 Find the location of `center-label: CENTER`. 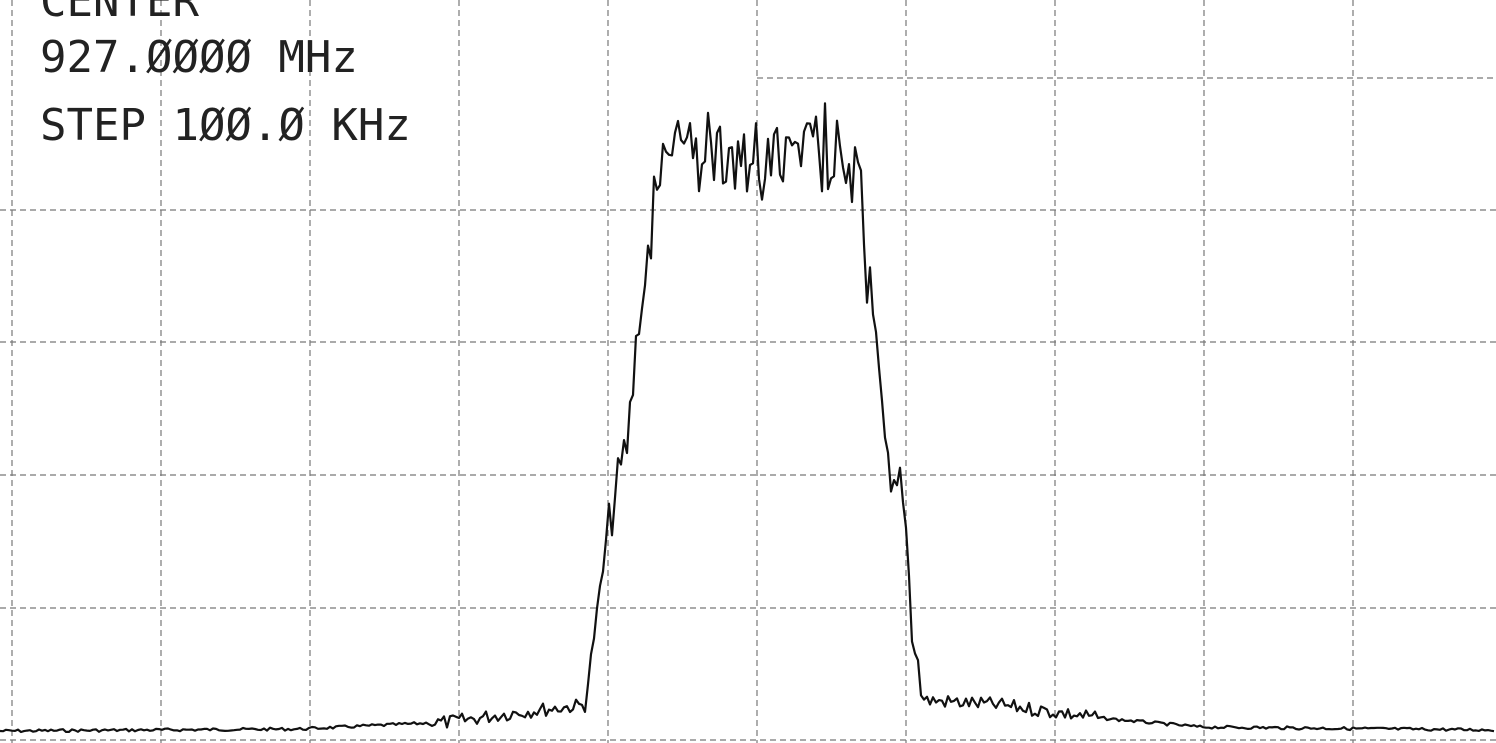

center-label: CENTER is located at coordinates (119, 13).